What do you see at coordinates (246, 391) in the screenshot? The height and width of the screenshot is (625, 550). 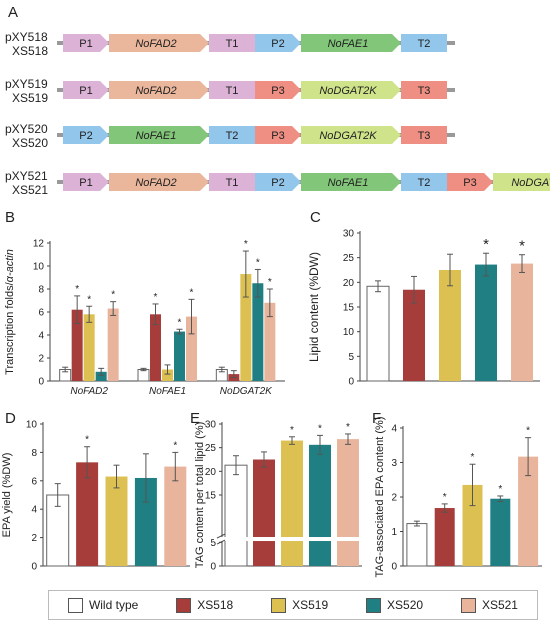 I see `x-tick-label: NoDGAT2K` at bounding box center [246, 391].